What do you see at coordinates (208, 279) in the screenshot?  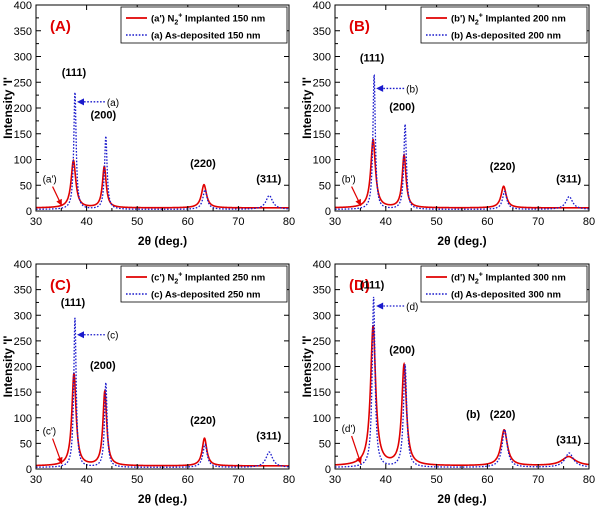 I see `legend-entry: (c') N2+ Implanted 250 nm` at bounding box center [208, 279].